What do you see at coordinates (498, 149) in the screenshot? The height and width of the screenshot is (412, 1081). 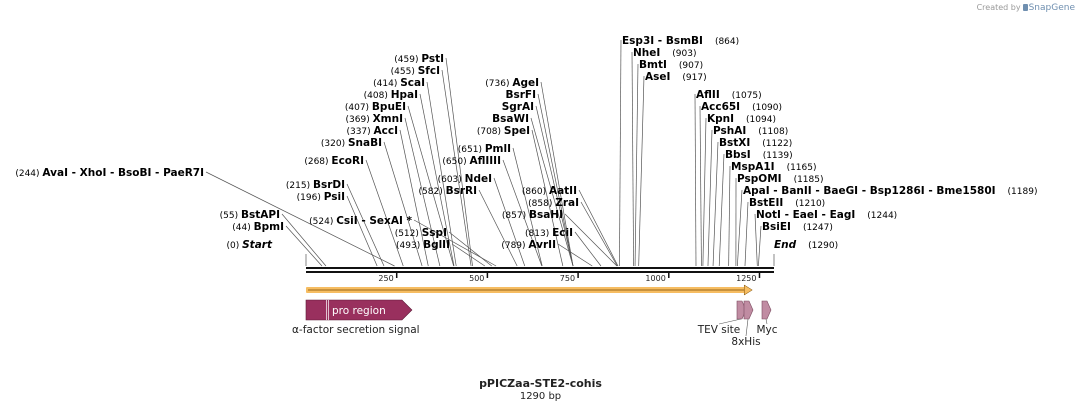 I see `enzyme-name: PmlI` at bounding box center [498, 149].